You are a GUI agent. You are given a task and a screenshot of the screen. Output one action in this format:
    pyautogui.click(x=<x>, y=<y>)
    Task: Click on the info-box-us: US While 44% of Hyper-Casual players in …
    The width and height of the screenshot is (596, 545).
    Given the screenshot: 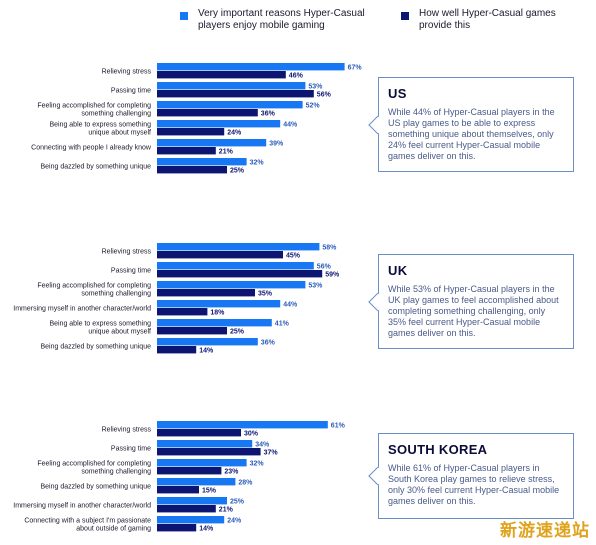 What is the action you would take?
    pyautogui.click(x=471, y=124)
    